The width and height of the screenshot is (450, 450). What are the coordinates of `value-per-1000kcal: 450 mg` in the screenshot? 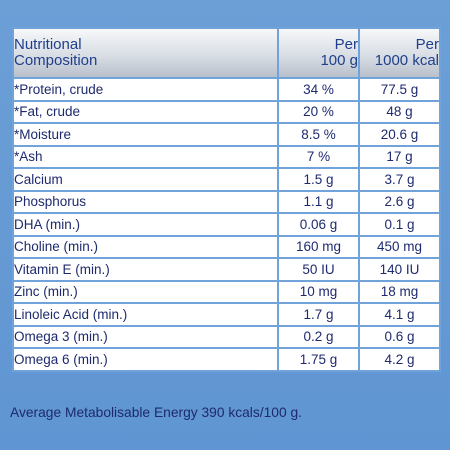 It's located at (399, 246).